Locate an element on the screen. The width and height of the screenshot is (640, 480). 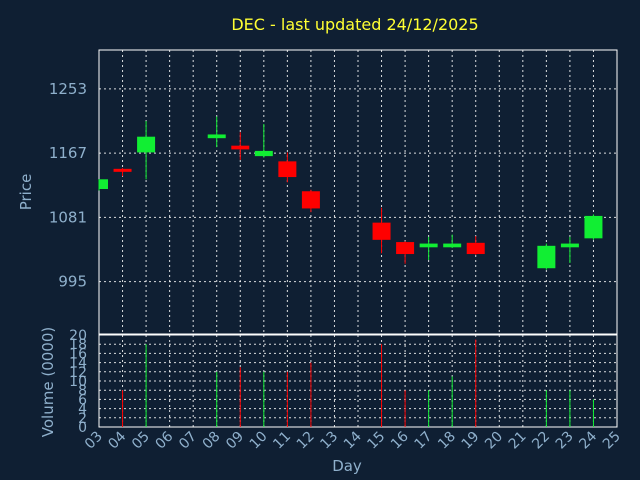
volume-tick-label: 8 is located at coordinates (82, 391).